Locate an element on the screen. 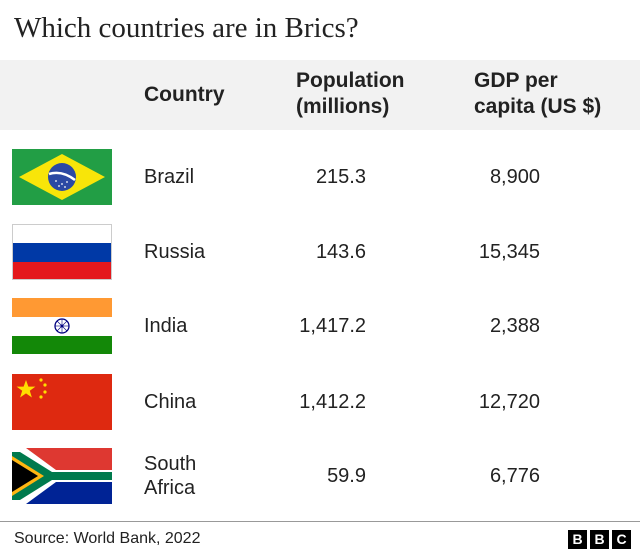 Image resolution: width=640 pixels, height=554 pixels. gdp-value: 12,720 is located at coordinates (509, 402).